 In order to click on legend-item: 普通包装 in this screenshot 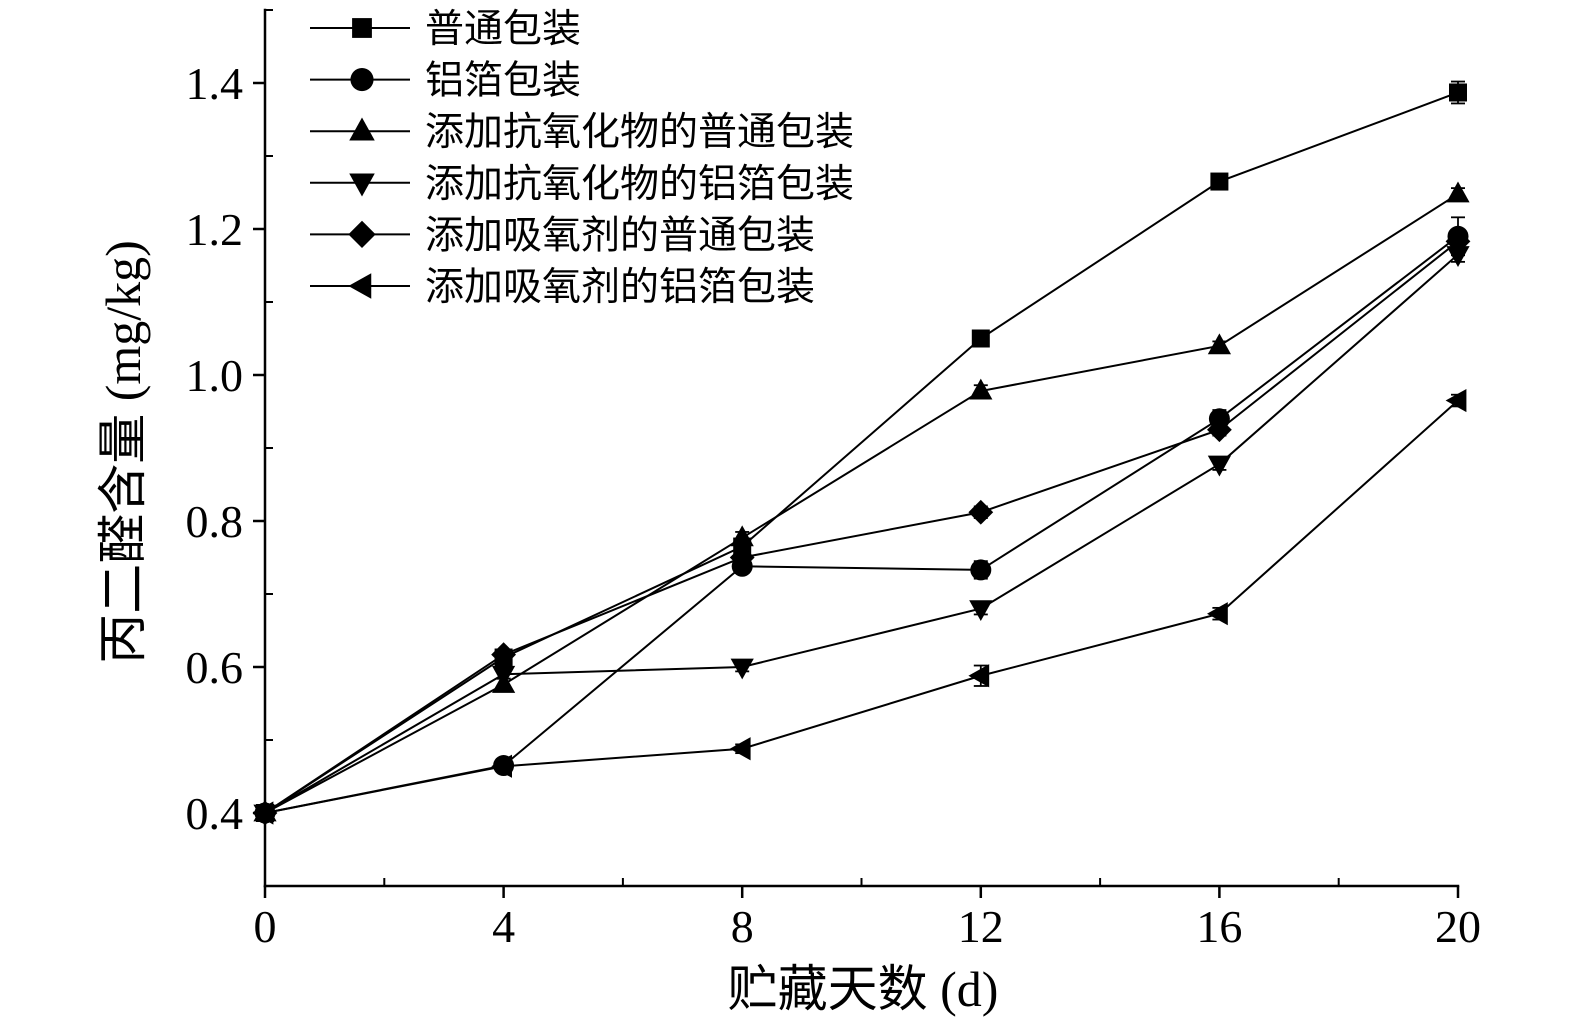, I will do `click(445, 29)`.